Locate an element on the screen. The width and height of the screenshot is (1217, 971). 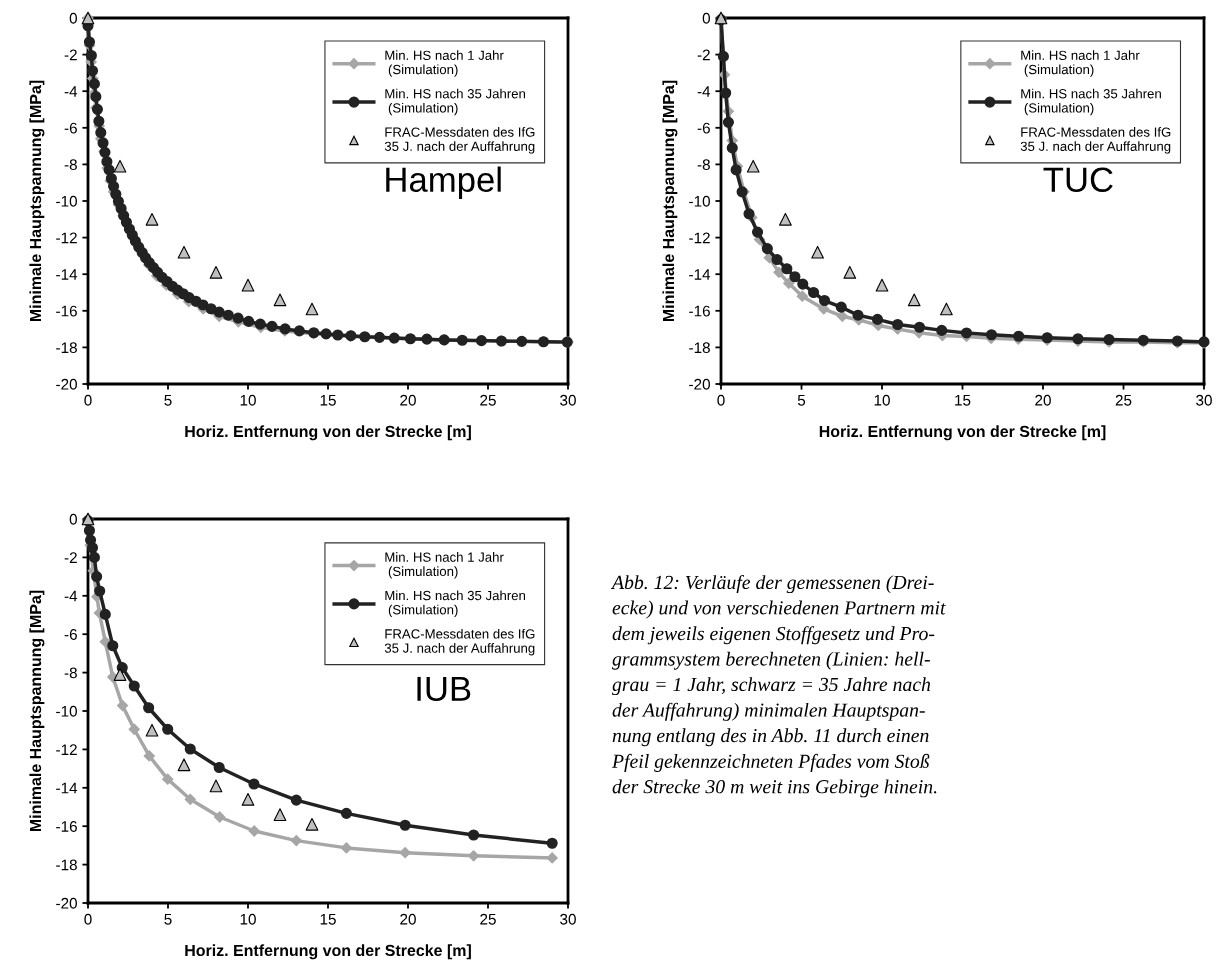
text: Abb. 12: Verläufe der gemessenen (Drei- ecke) und von verschiedenen Partnern mit dem jeweils eigenen Stoffgesetz und Pro- grammsystem berechneten (Linien: hell- grau = 1 Jahr, schwarz = 35 Jahre nach der Auffahrung) minimalen Hauptspan- nung entlang des in Abb. 11 durch einen Pfeil gekennzeichneten Pfades vom Stoß der Strecke 30 m weit ins Gebirge hinein. is located at coordinates (778, 686).